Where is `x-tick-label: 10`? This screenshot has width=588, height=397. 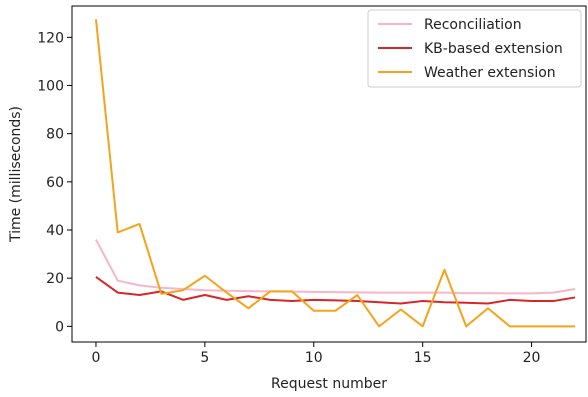
x-tick-label: 10 is located at coordinates (314, 358).